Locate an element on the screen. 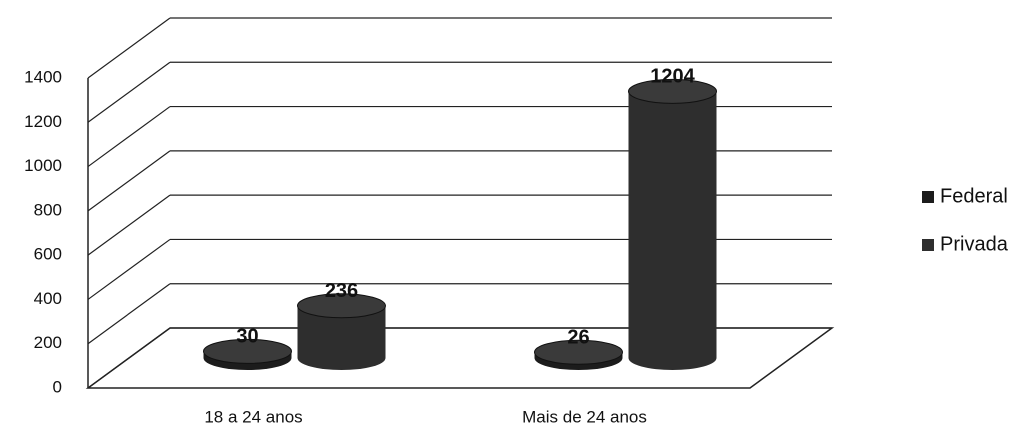 This screenshot has height=431, width=1035. y-tick-label: 400 is located at coordinates (48, 298).